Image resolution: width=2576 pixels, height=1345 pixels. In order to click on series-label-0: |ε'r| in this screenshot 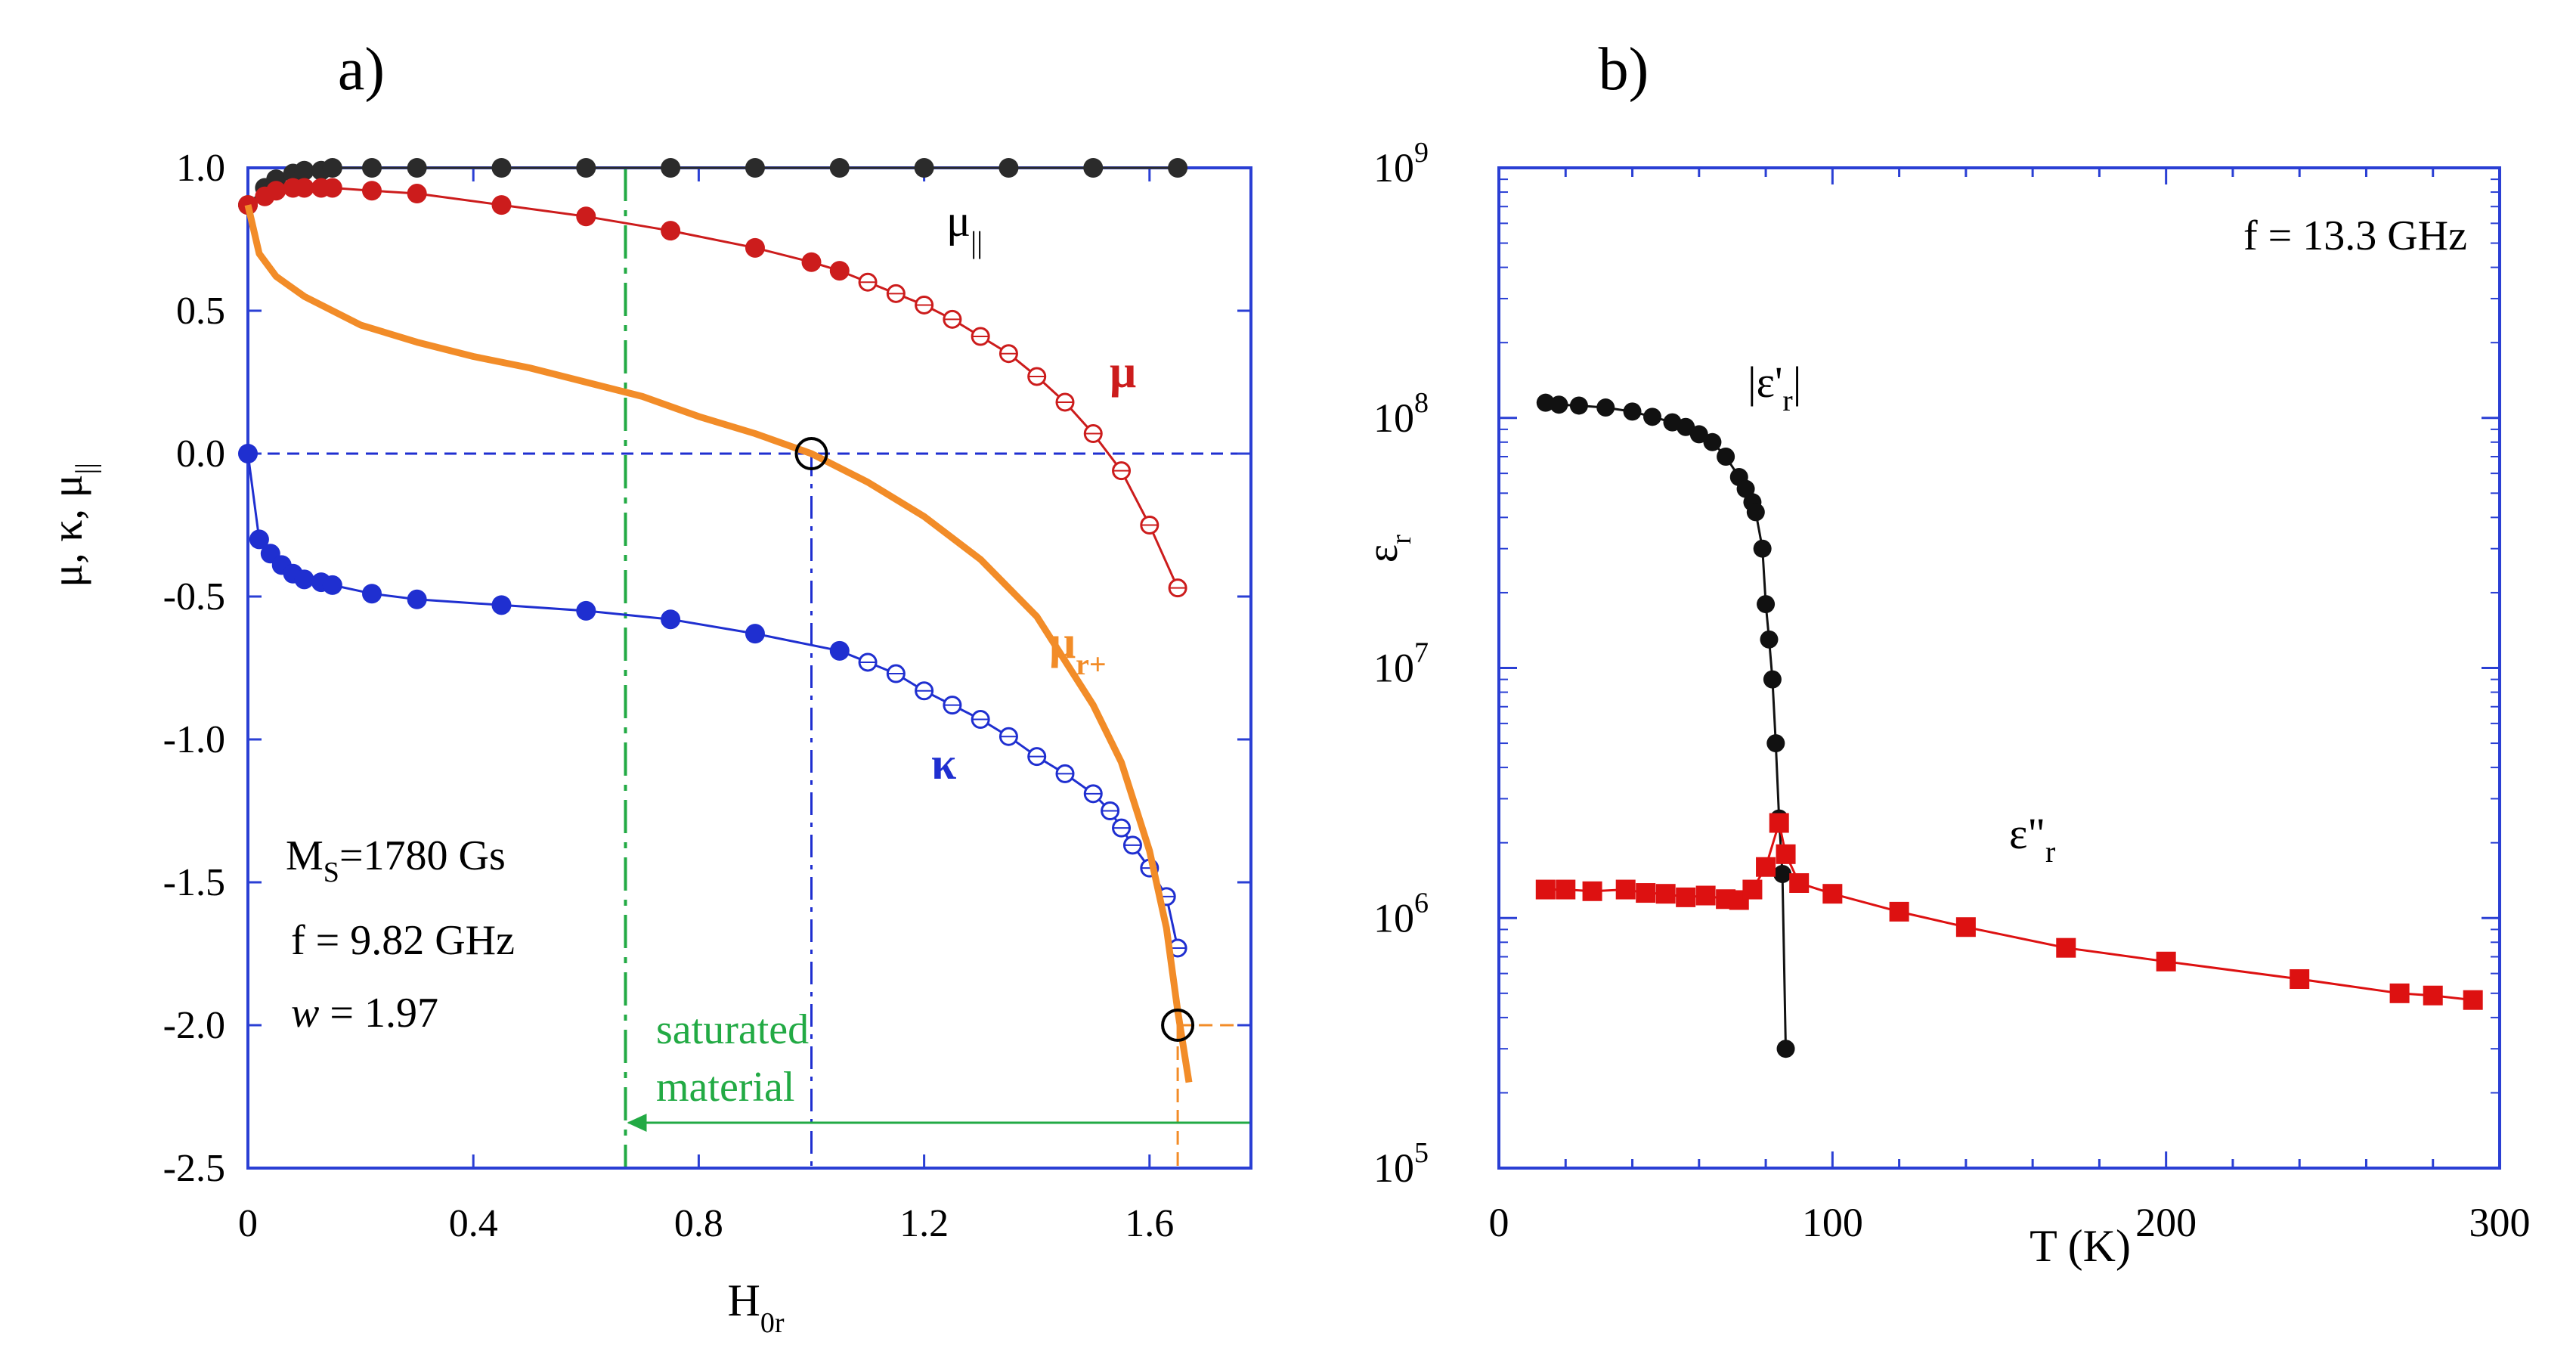, I will do `click(1774, 387)`.